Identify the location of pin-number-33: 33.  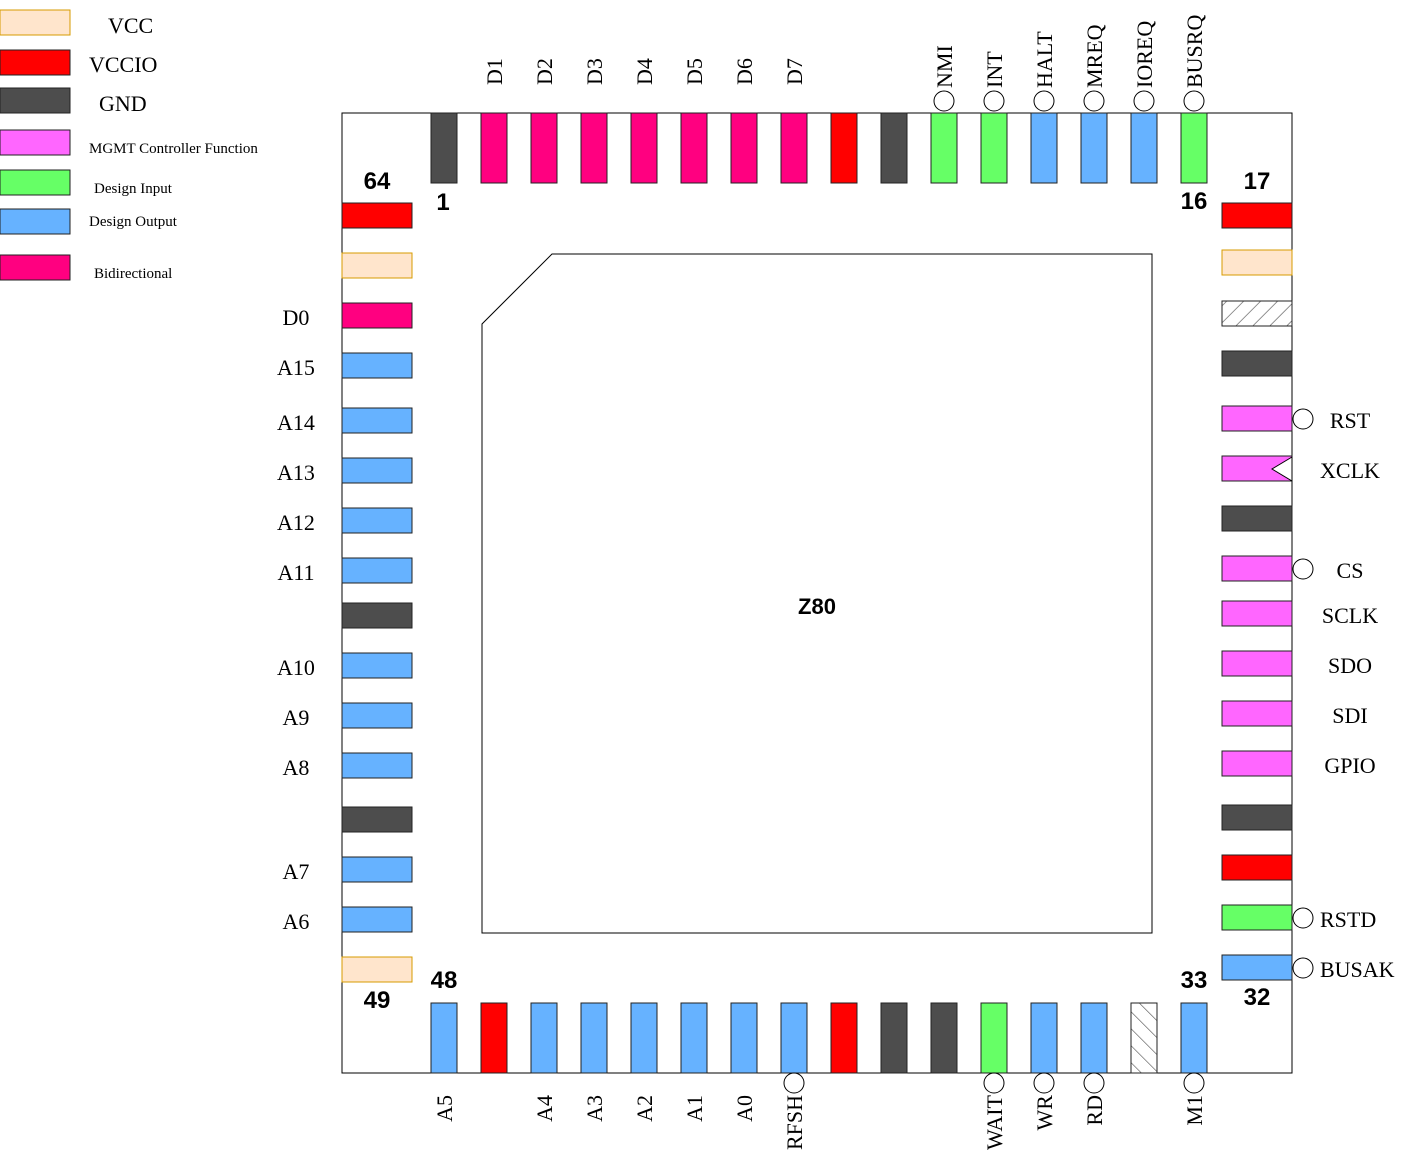
(1194, 980).